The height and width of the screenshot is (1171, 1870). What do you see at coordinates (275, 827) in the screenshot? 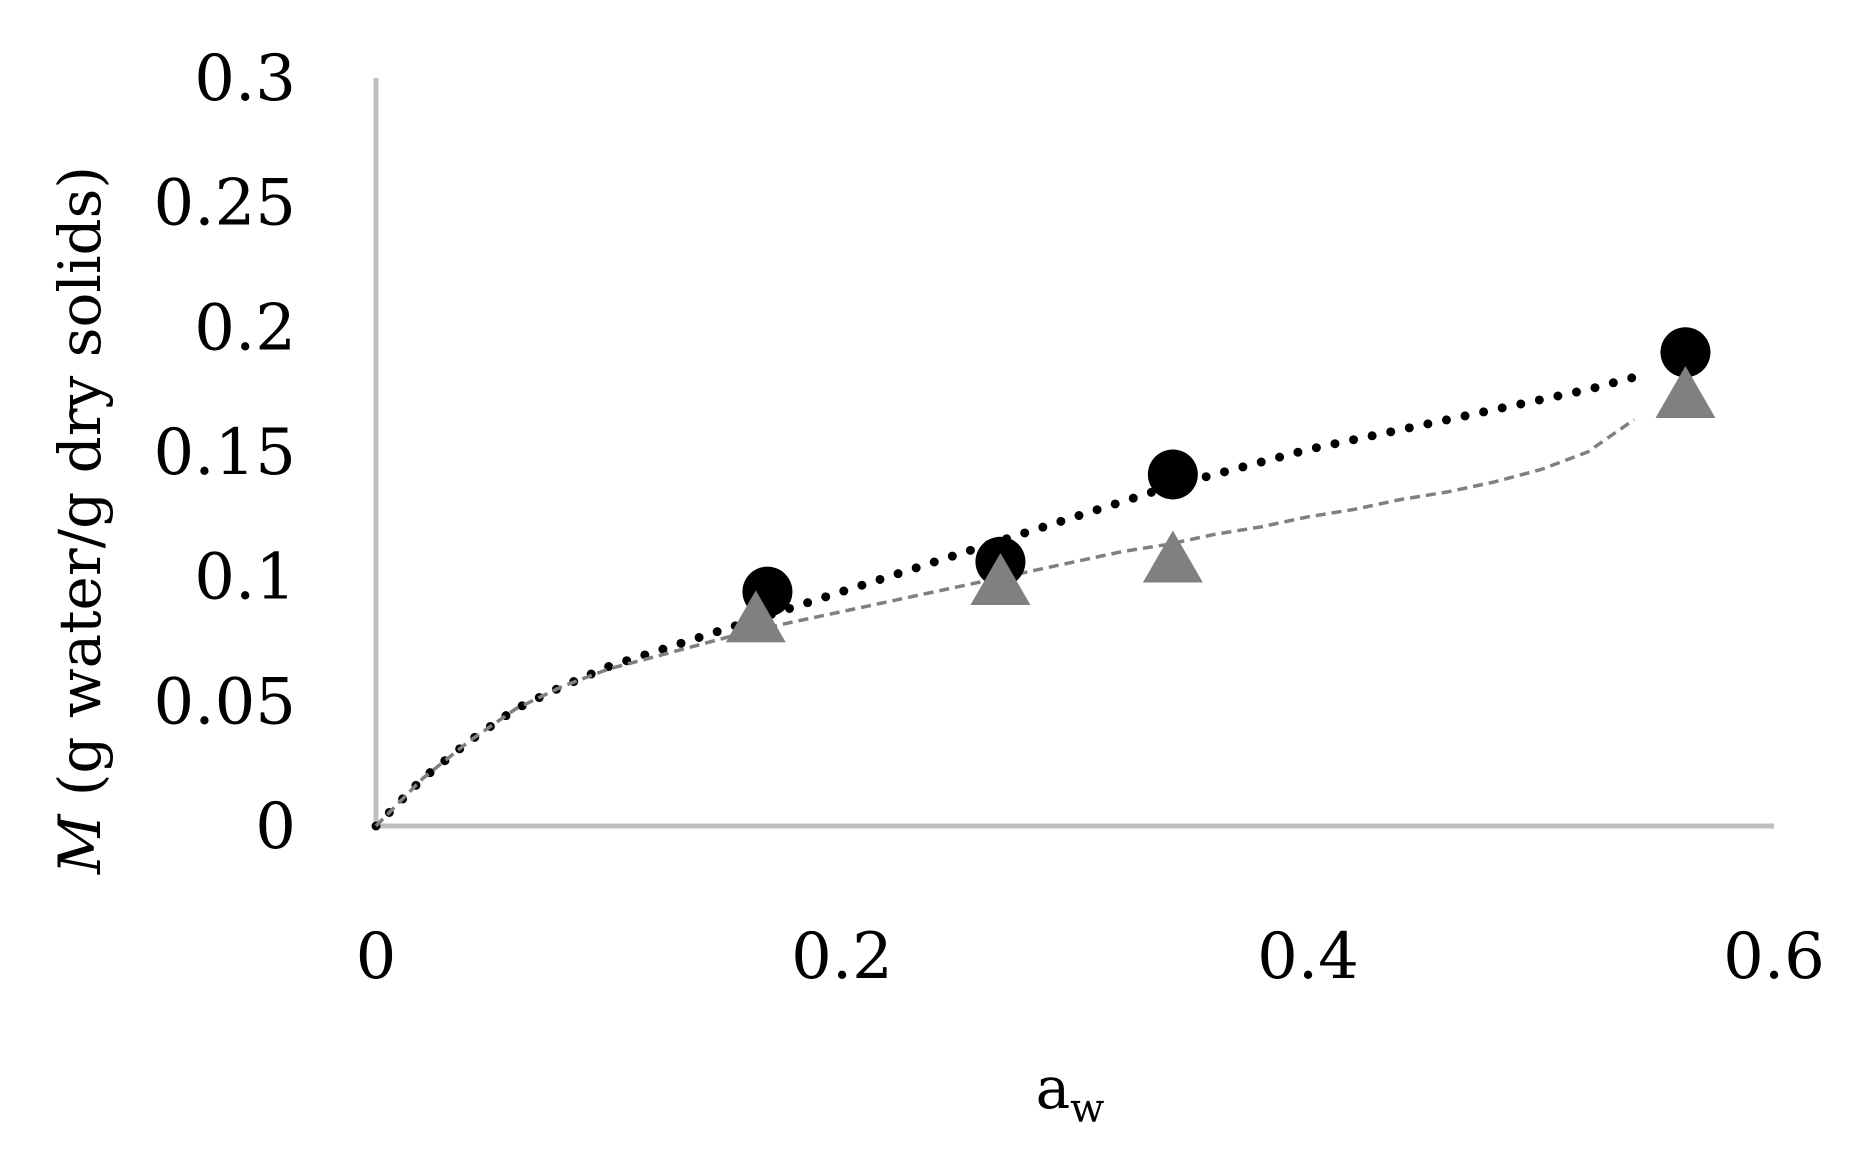
I see `y-tick-label: 0` at bounding box center [275, 827].